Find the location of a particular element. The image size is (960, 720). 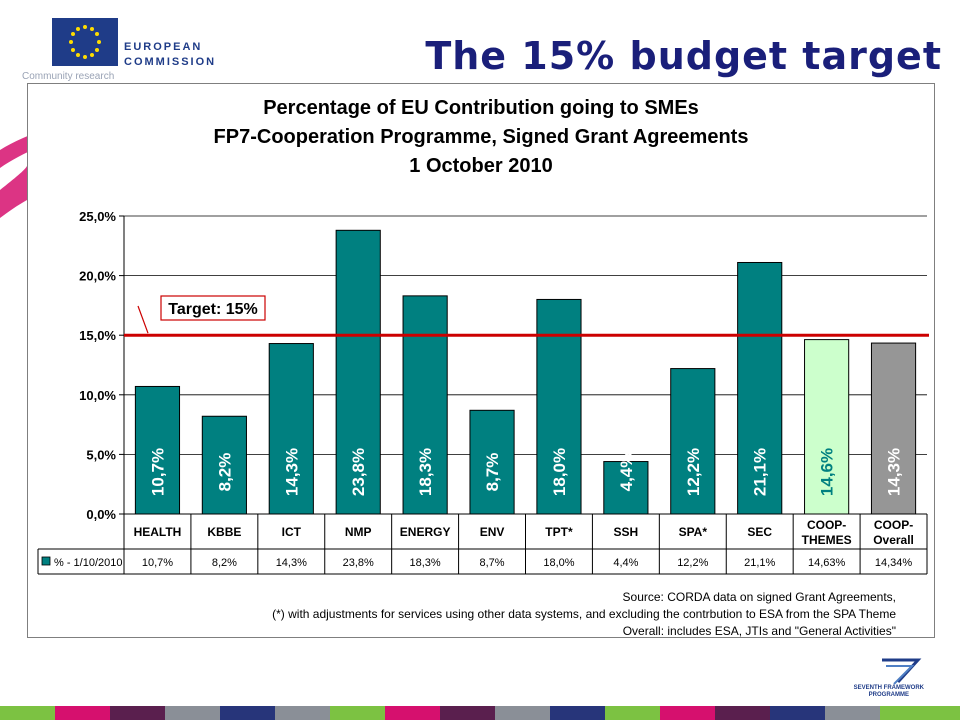

category-label-10: THEMES is located at coordinates (827, 540).